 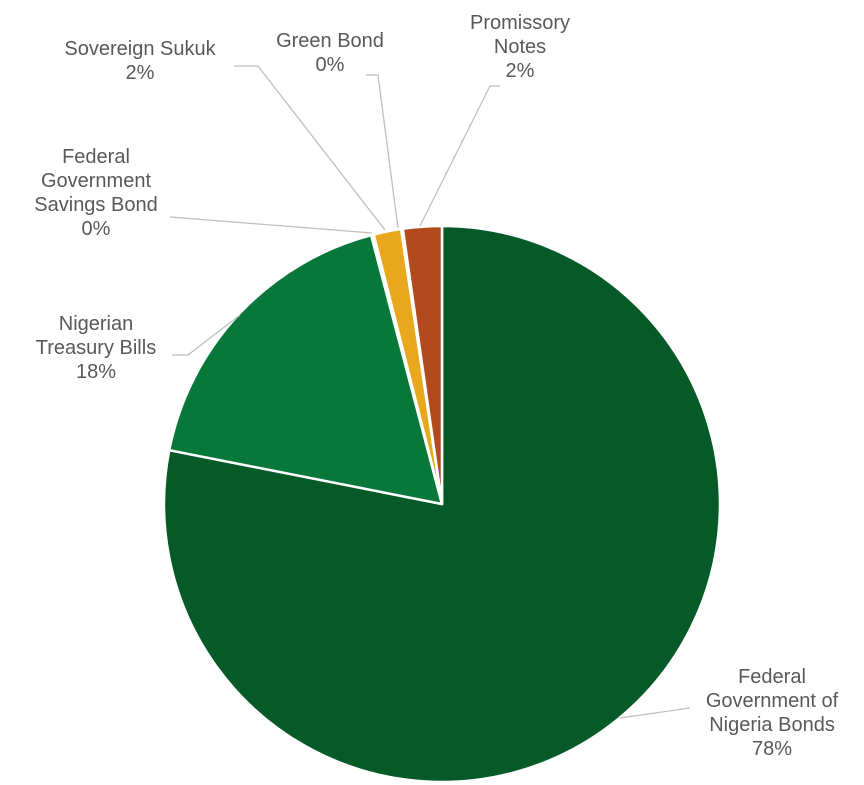 I want to click on slice-name-line: Green Bond, so click(x=330, y=41).